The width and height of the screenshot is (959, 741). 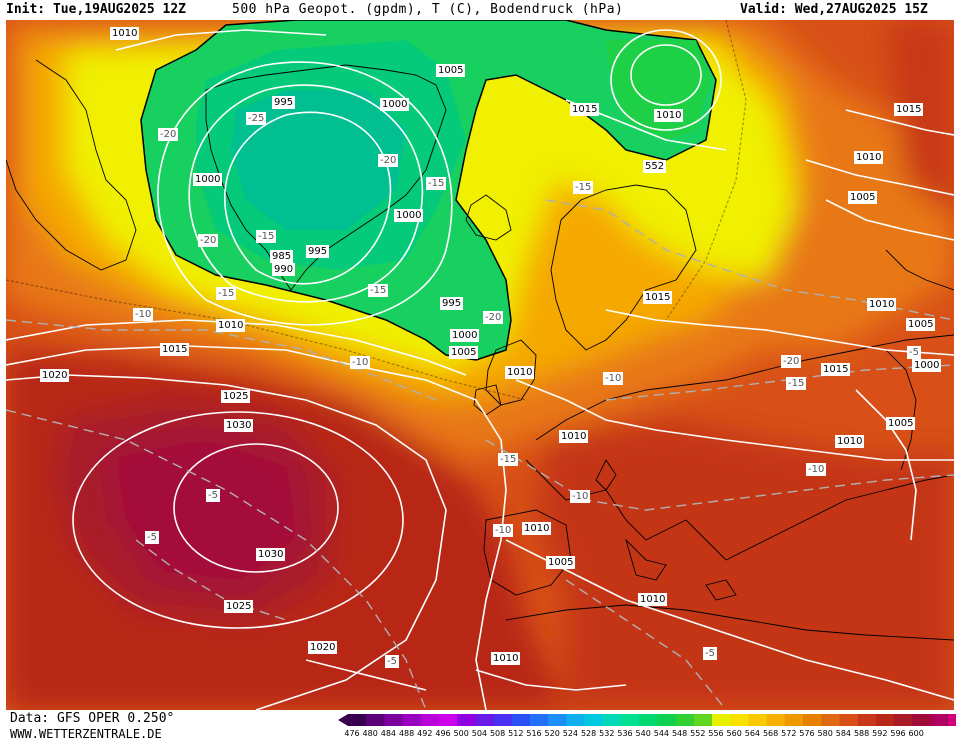 What do you see at coordinates (461, 733) in the screenshot?
I see `legend-tick-label: 500` at bounding box center [461, 733].